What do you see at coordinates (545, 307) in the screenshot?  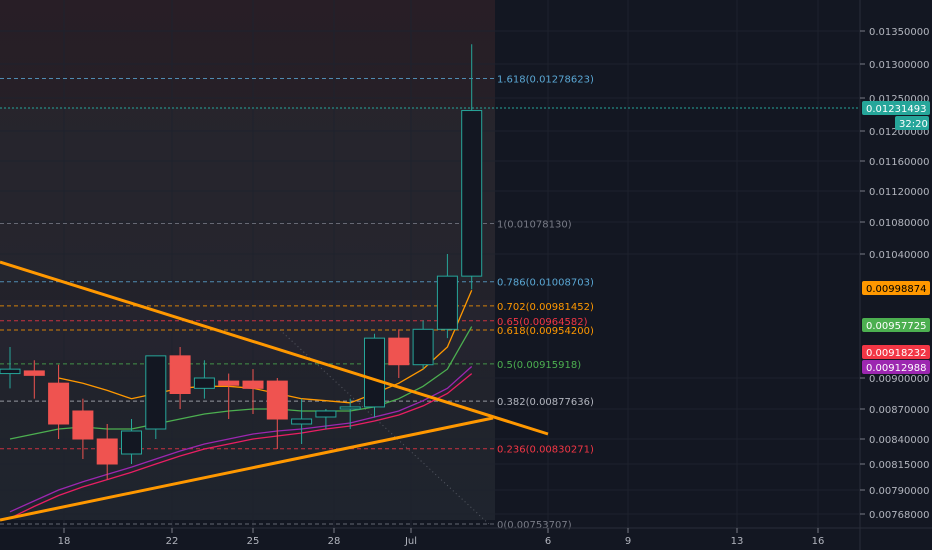 I see `fib-level-label: 0.702(0.00981452)` at bounding box center [545, 307].